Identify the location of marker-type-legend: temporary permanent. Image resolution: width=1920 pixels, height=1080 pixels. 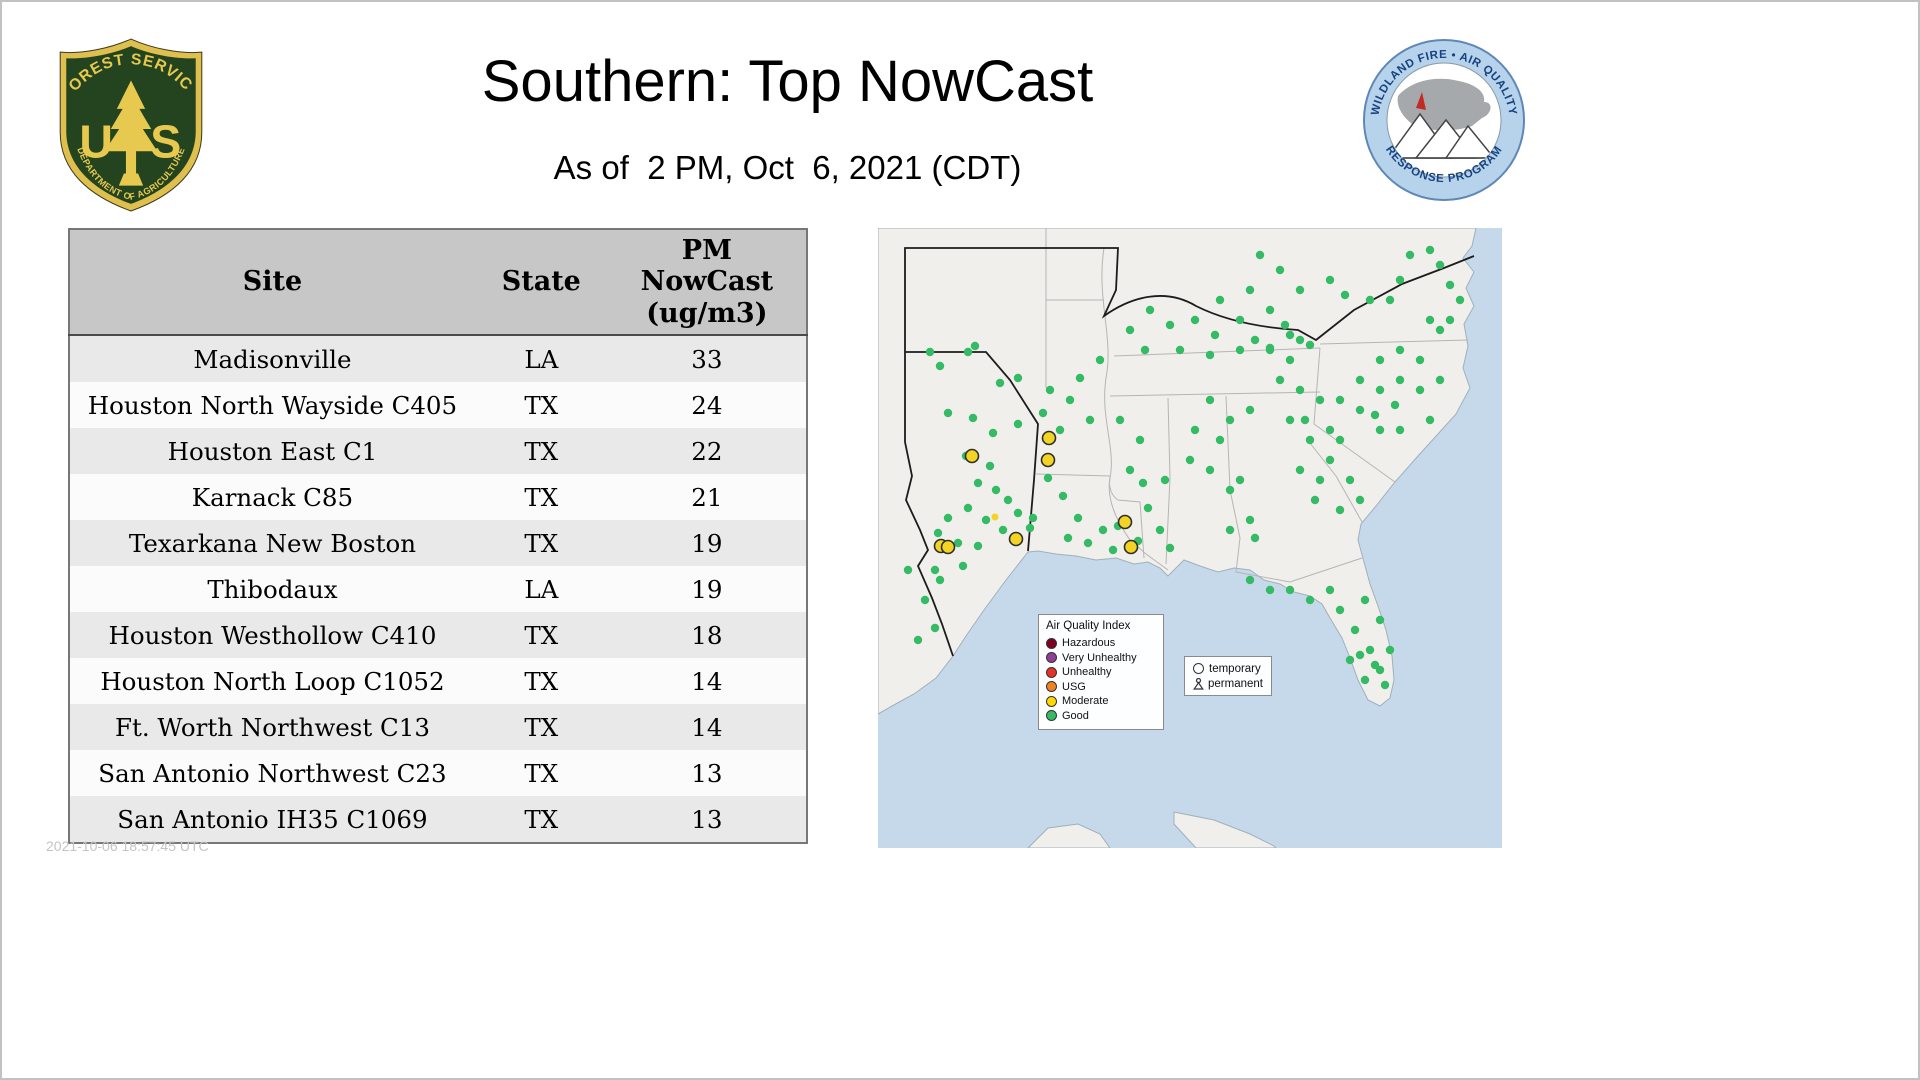
(1228, 676).